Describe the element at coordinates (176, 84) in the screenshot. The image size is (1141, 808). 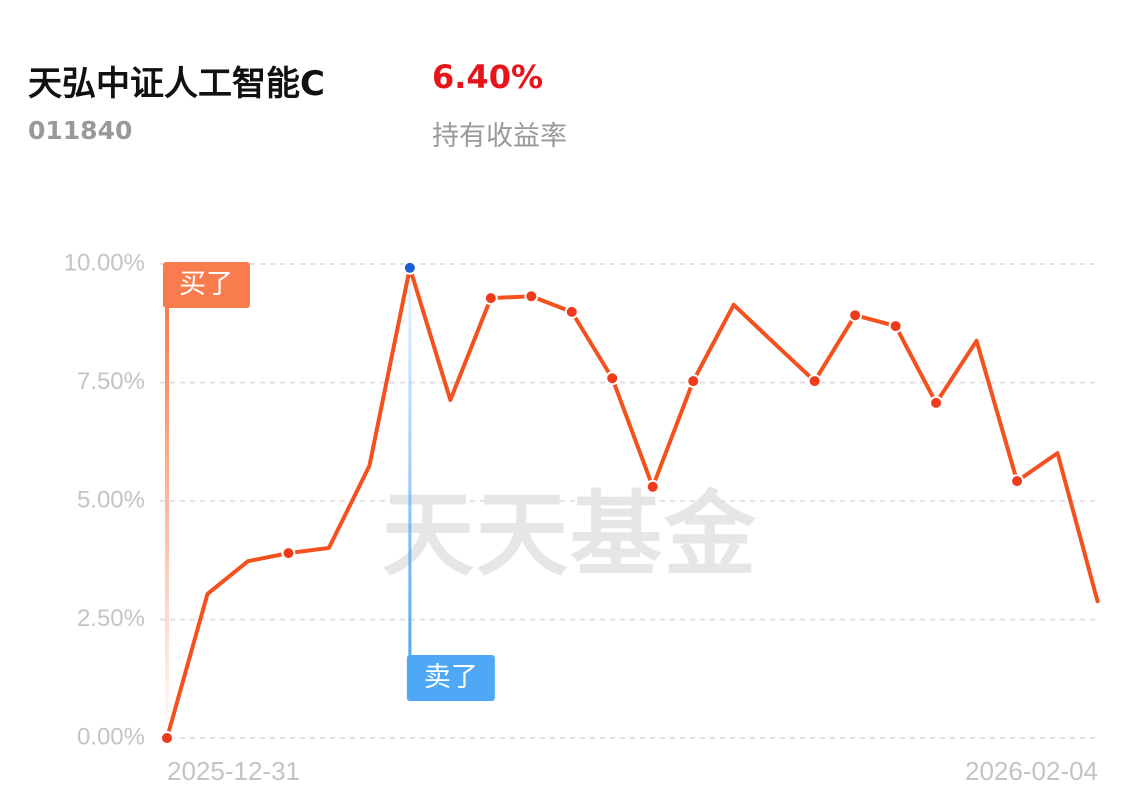
I see `fund-name: 天弘中证人工智能C` at that location.